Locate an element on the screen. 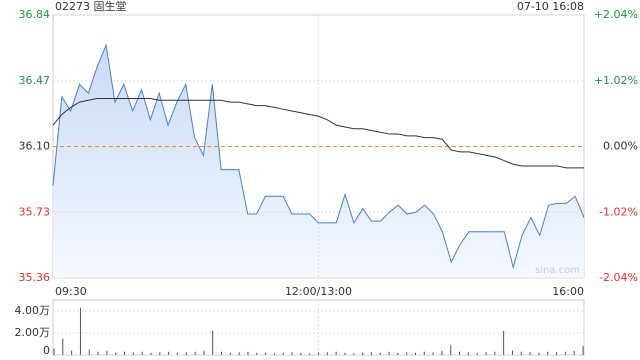 The width and height of the screenshot is (640, 360). x-tick-label: 16:00 is located at coordinates (568, 291).